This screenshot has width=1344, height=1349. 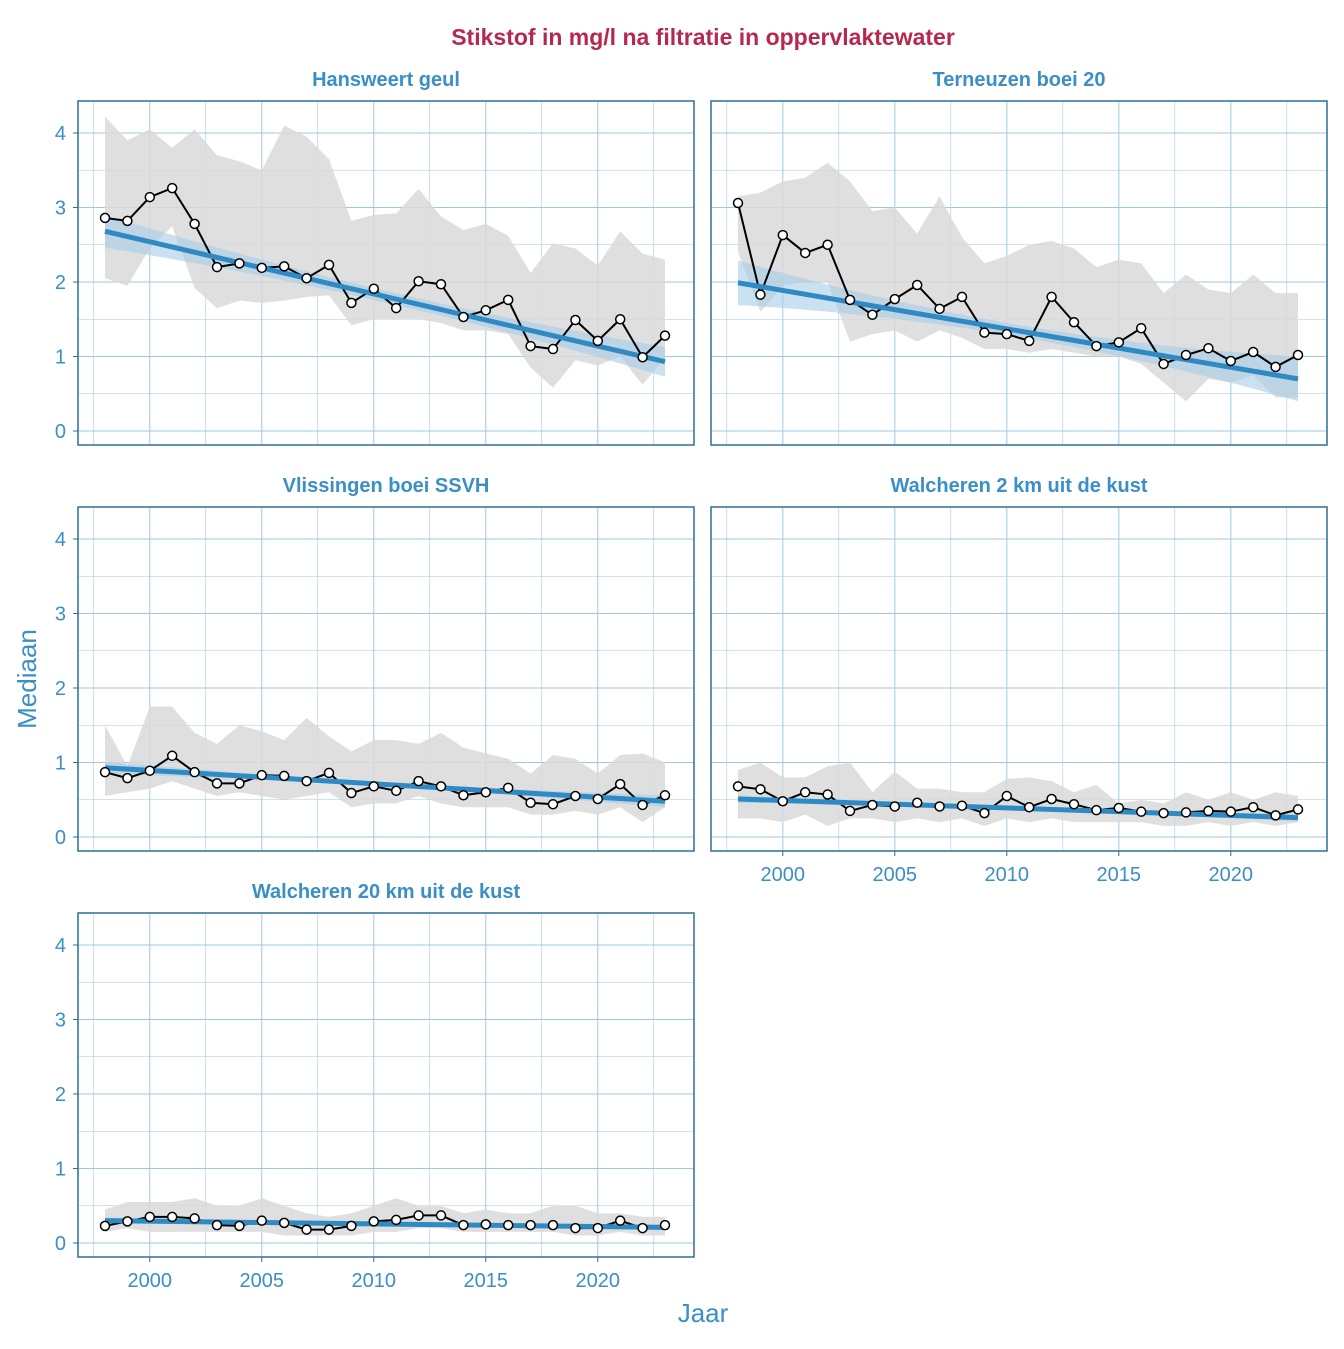 I want to click on trend-line, so click(x=1018, y=331).